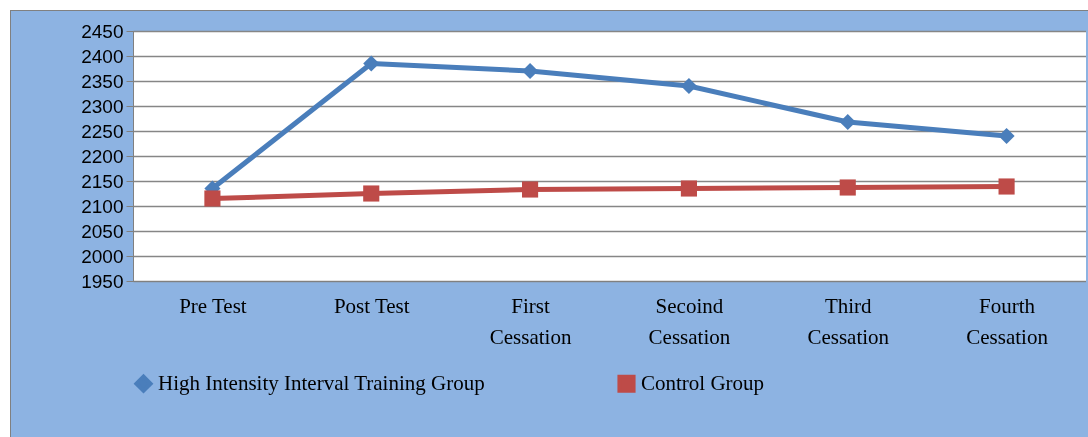  What do you see at coordinates (102, 181) in the screenshot?
I see `y-tick-label: 2150` at bounding box center [102, 181].